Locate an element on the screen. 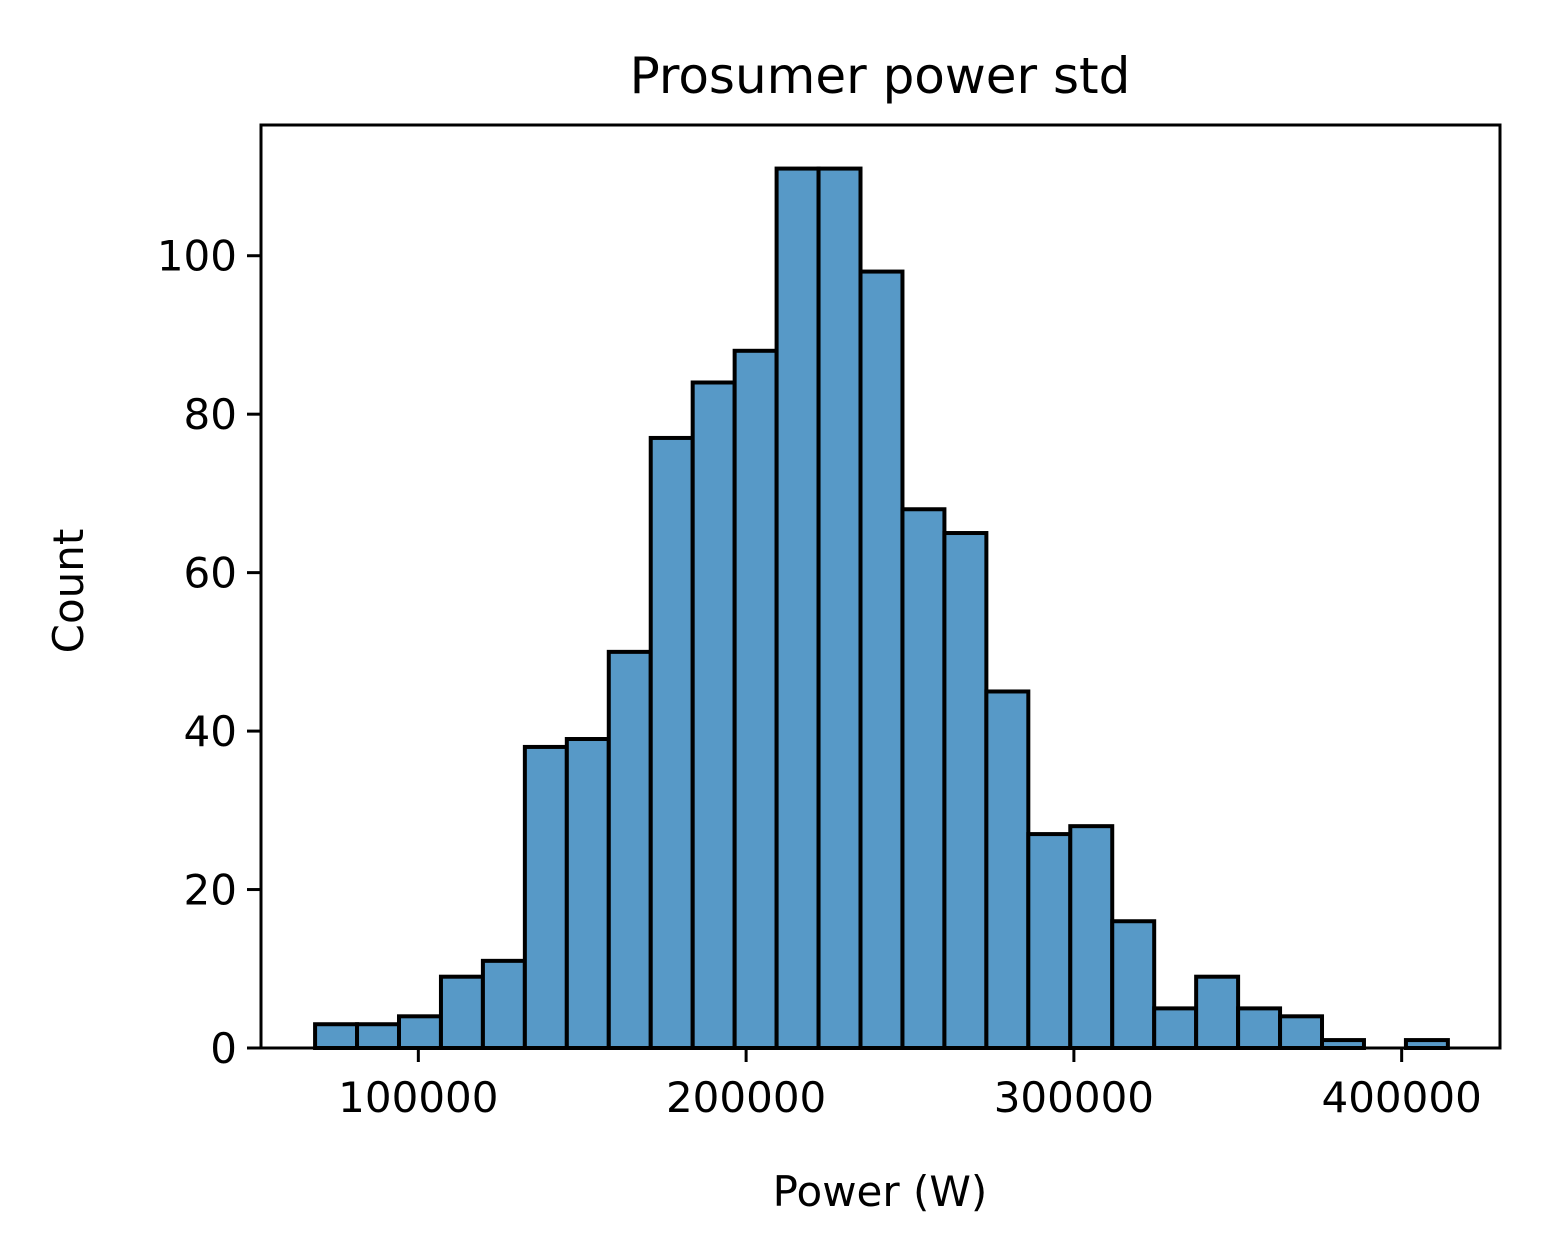 The width and height of the screenshot is (1550, 1258). y-tick-label: 20 is located at coordinates (210, 890).